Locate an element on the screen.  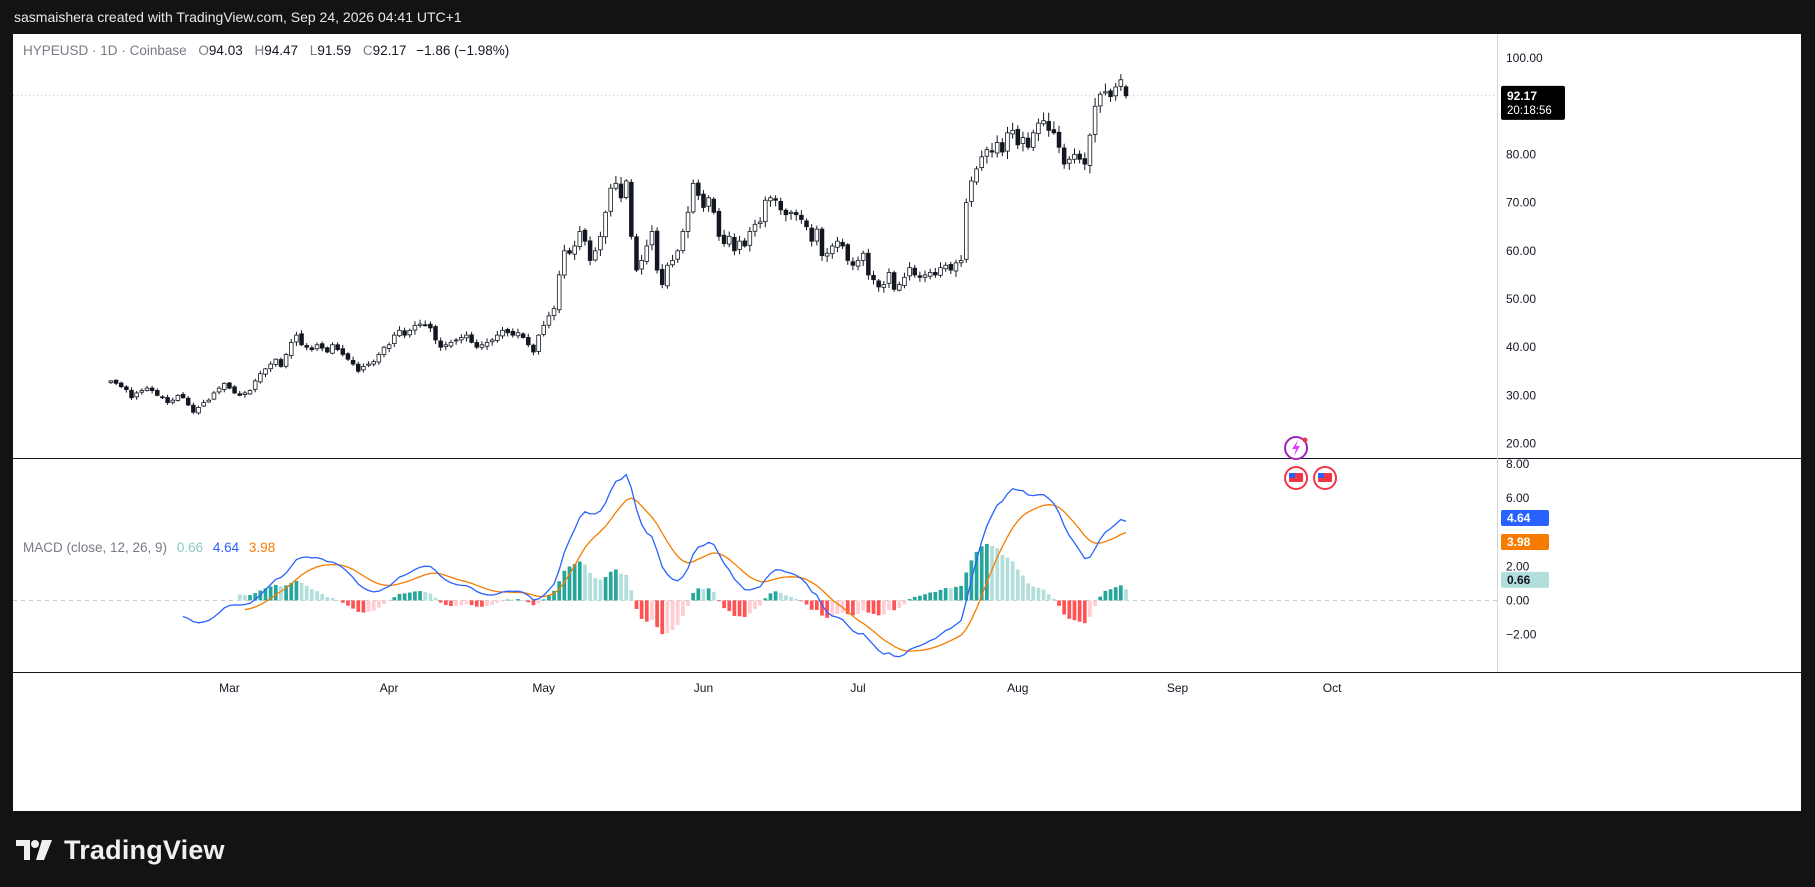
footer-brand: TradingView is located at coordinates (119, 850).